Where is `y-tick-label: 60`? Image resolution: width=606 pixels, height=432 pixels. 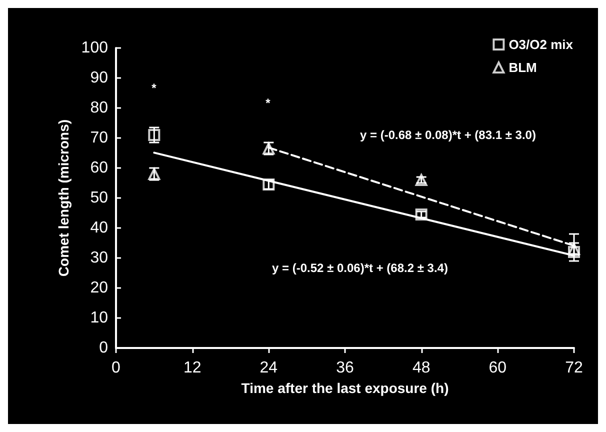
y-tick-label: 60 is located at coordinates (99, 168).